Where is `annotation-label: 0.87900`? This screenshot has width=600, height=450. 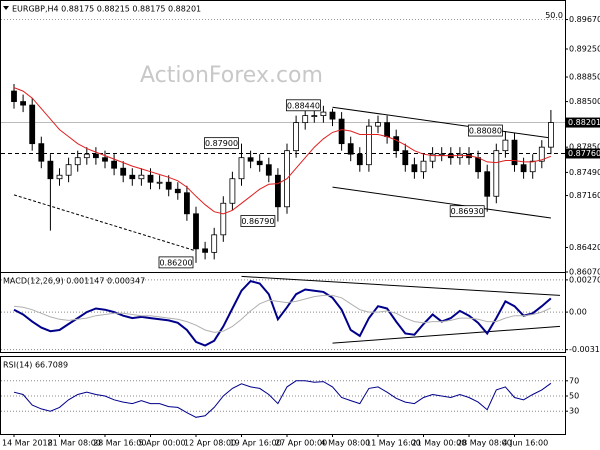
annotation-label: 0.87900 is located at coordinates (221, 143).